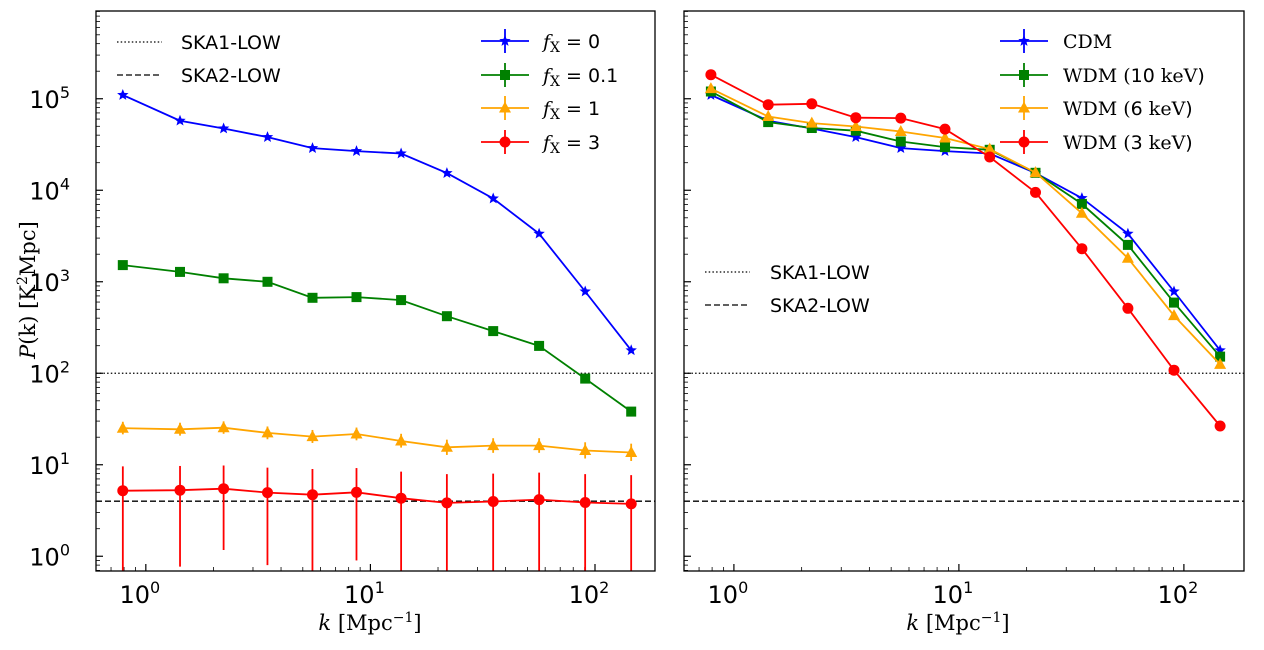  What do you see at coordinates (953, 593) in the screenshot?
I see `x-tick-label: 101` at bounding box center [953, 593].